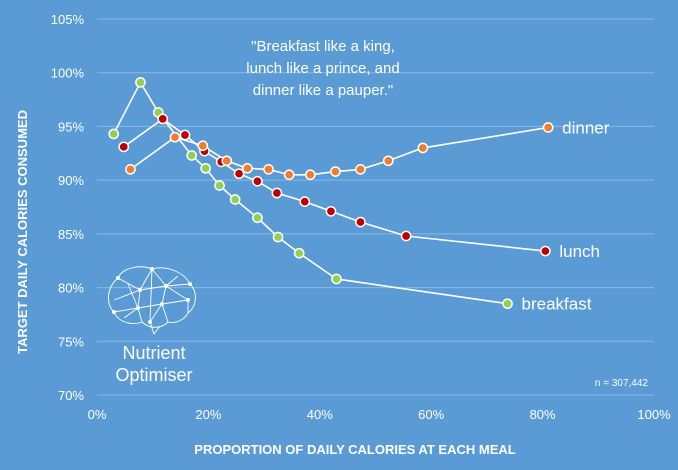 This screenshot has width=678, height=470. What do you see at coordinates (153, 375) in the screenshot?
I see `logo-text-line-2: Optimiser` at bounding box center [153, 375].